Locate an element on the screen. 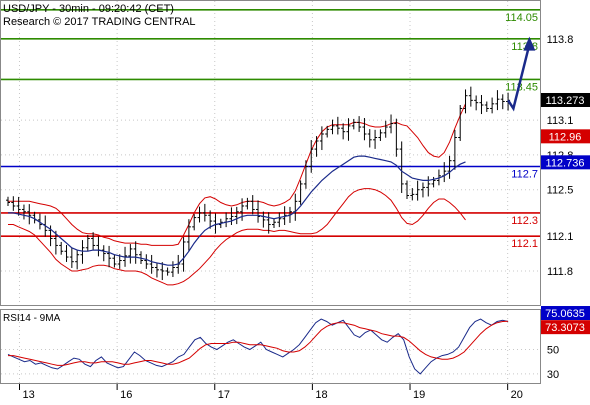 Image resolution: width=590 pixels, height=405 pixels. chart-source: Research © 2017 TRADING CENTRAL is located at coordinates (99, 22).